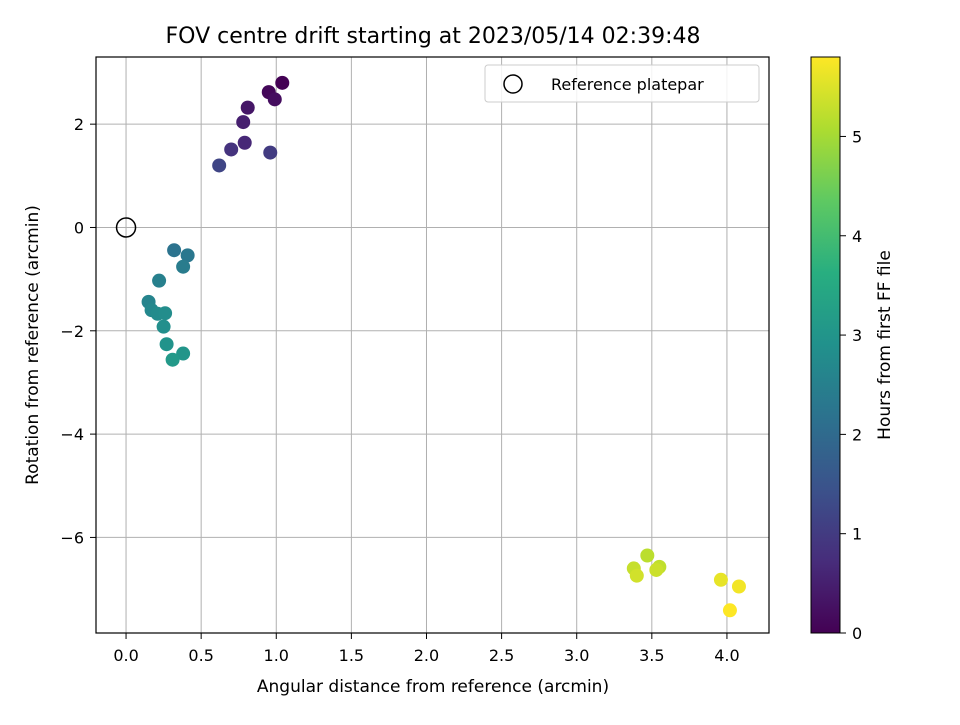  Describe the element at coordinates (857, 335) in the screenshot. I see `colorbar-tick-label: 3` at that location.